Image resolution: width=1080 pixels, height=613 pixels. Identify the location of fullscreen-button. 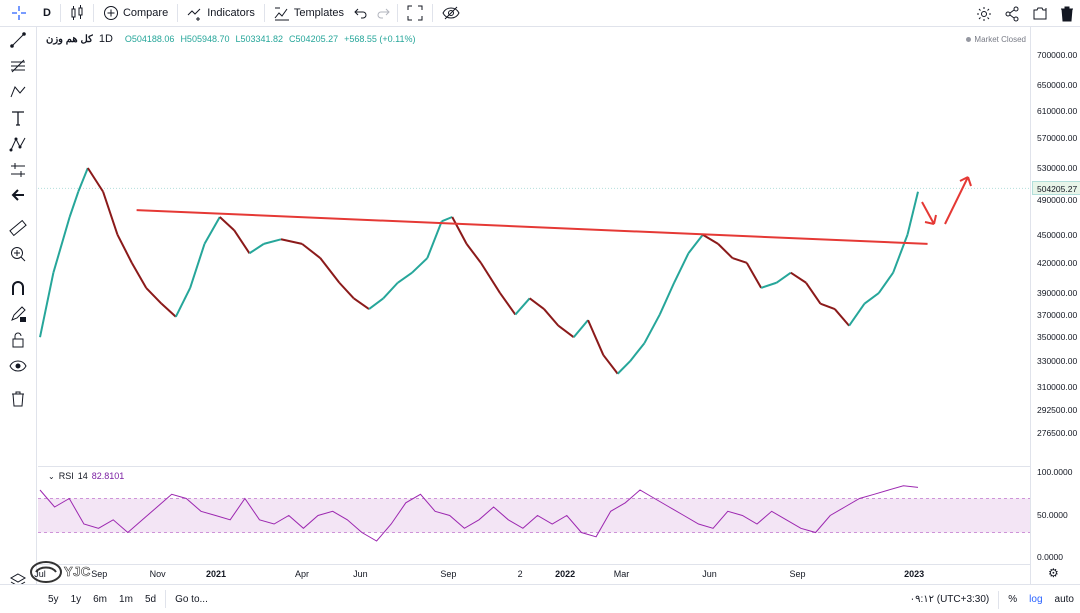
(415, 13).